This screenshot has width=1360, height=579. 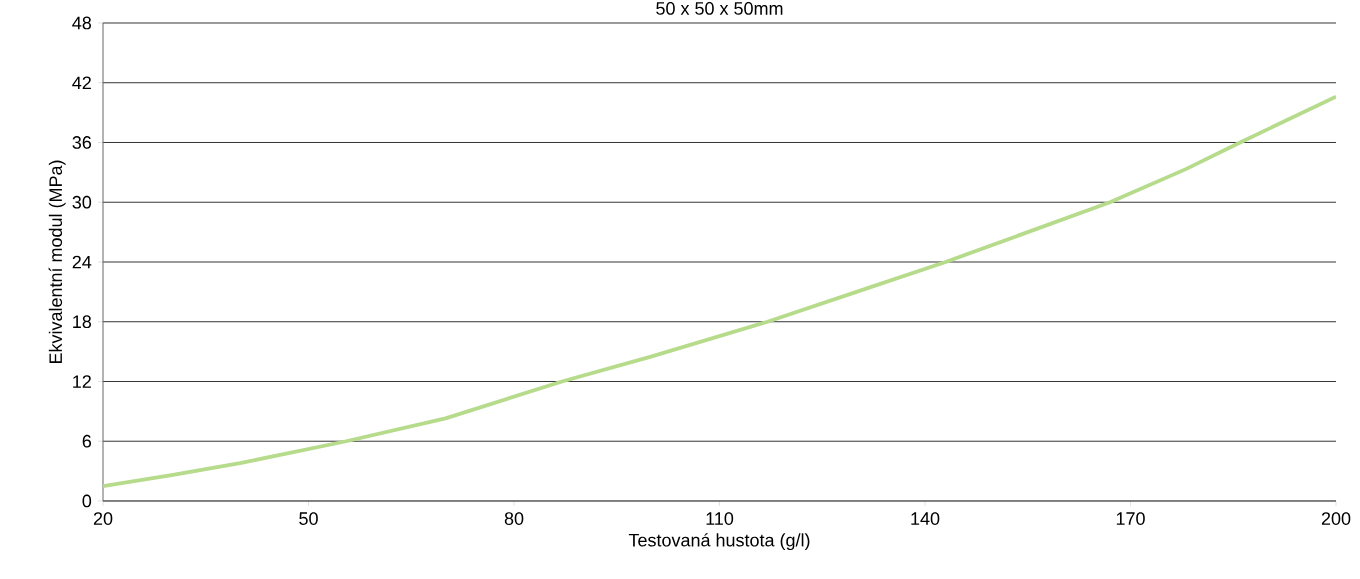 I want to click on x-tick-label: 200, so click(x=1336, y=518).